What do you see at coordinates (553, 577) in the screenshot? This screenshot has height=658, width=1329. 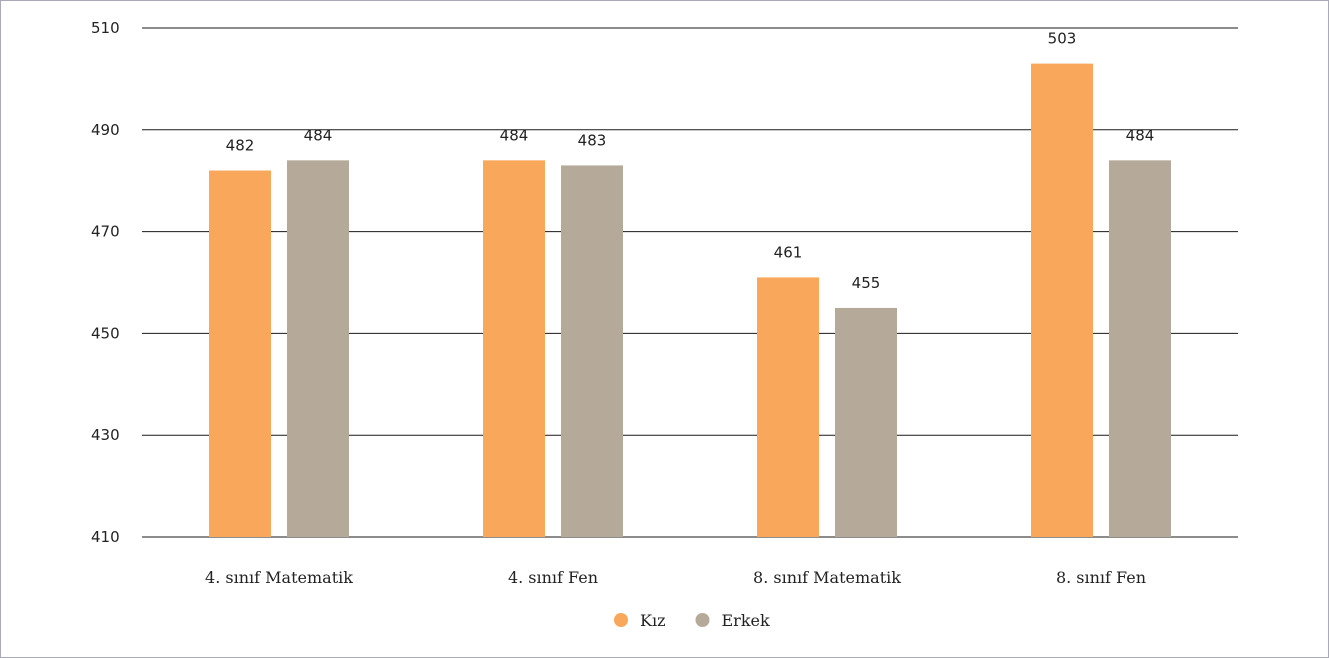 I see `x-tick-label: 4. sınıf Fen` at bounding box center [553, 577].